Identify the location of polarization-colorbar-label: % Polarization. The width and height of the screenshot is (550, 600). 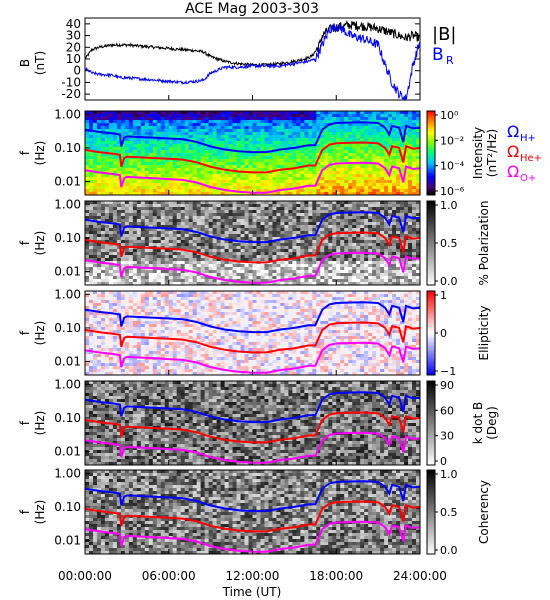
(484, 243).